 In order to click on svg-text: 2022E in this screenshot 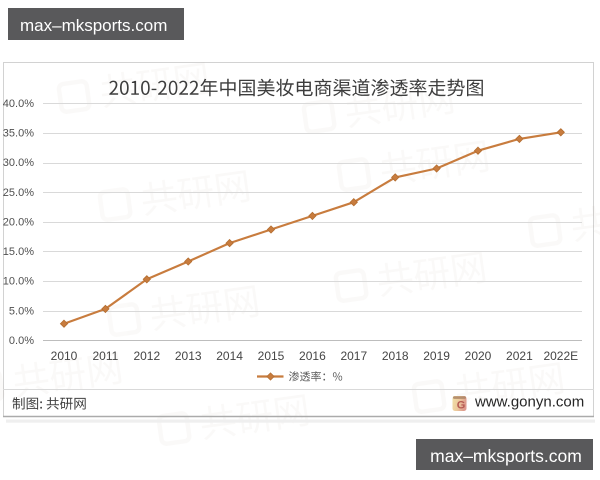, I will do `click(560, 356)`.